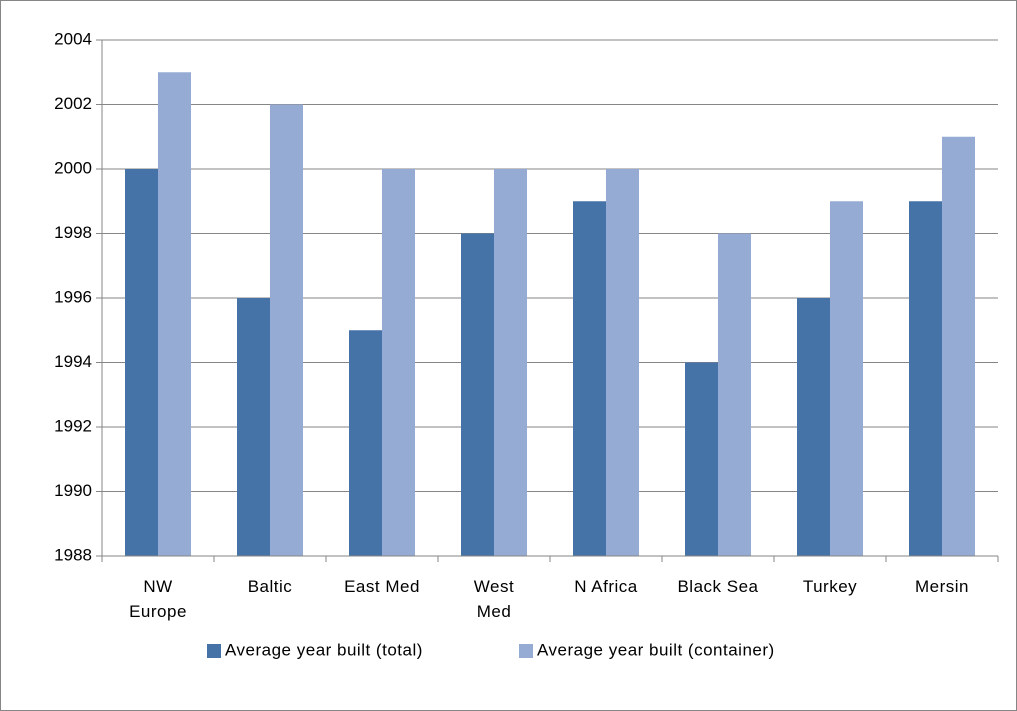 This screenshot has width=1017, height=711. What do you see at coordinates (73, 103) in the screenshot?
I see `y-tick-label: 2002` at bounding box center [73, 103].